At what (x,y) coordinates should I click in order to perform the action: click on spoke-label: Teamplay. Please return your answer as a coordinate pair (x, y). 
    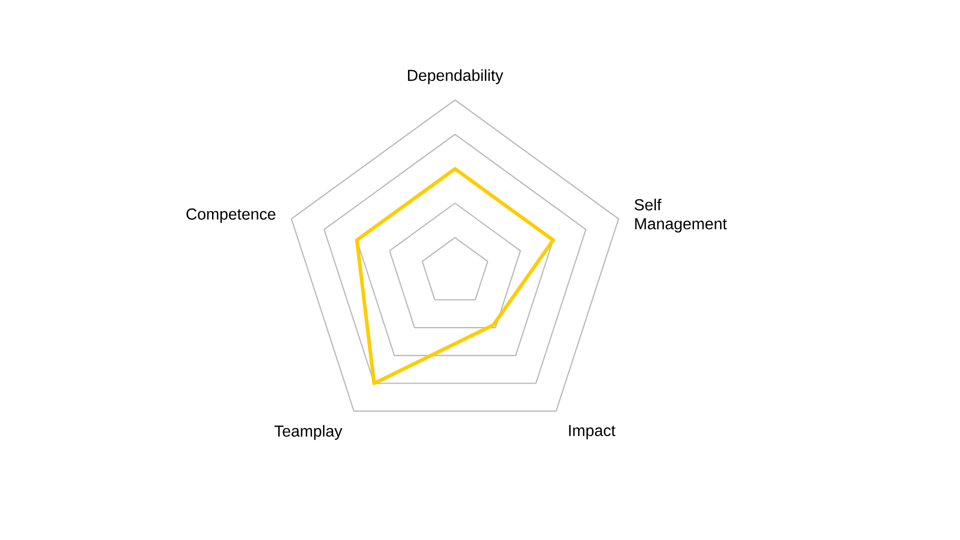
    Looking at the image, I should click on (308, 432).